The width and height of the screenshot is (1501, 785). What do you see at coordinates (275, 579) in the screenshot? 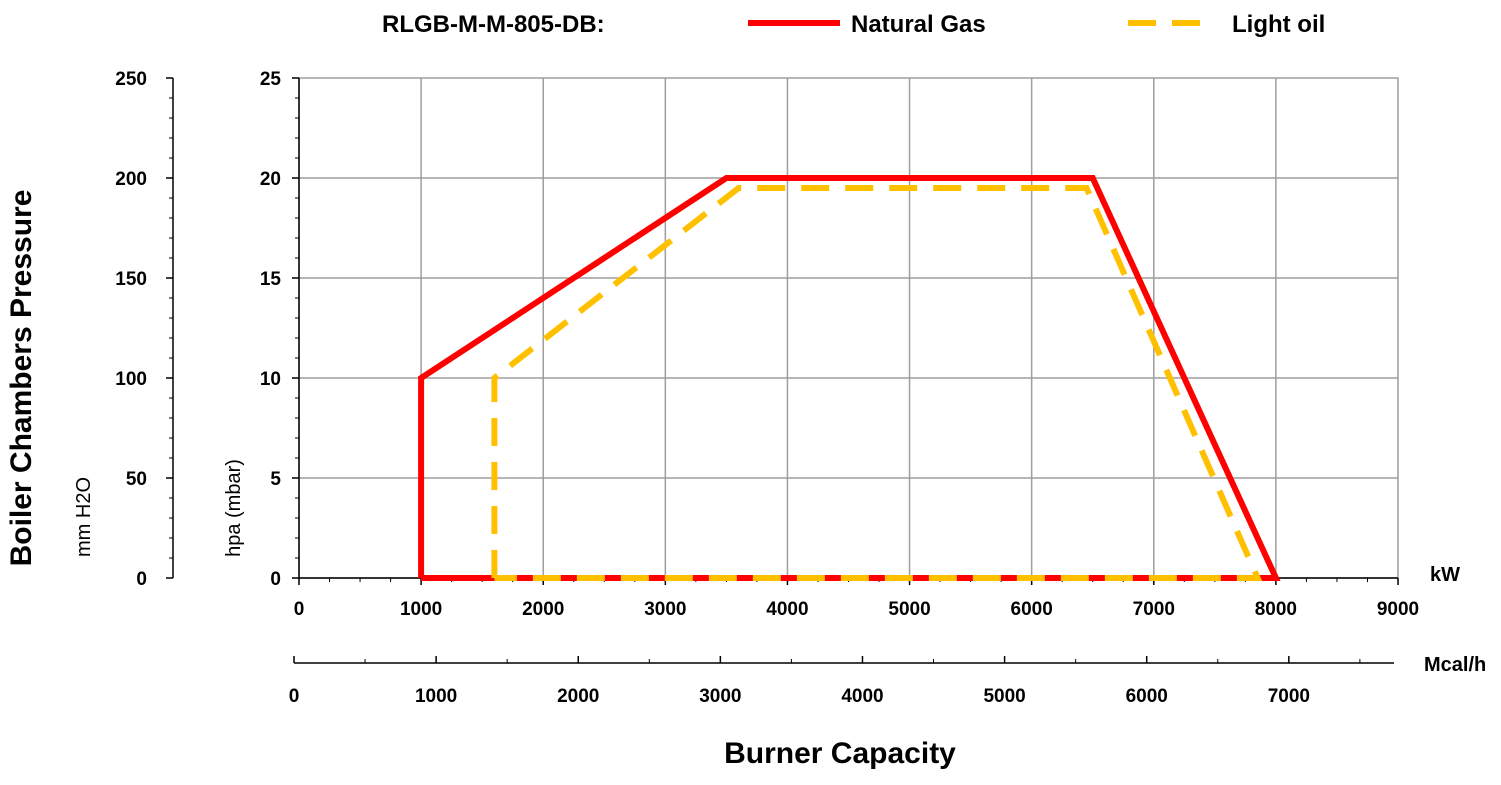
I see `y-tick-label: 0` at bounding box center [275, 579].